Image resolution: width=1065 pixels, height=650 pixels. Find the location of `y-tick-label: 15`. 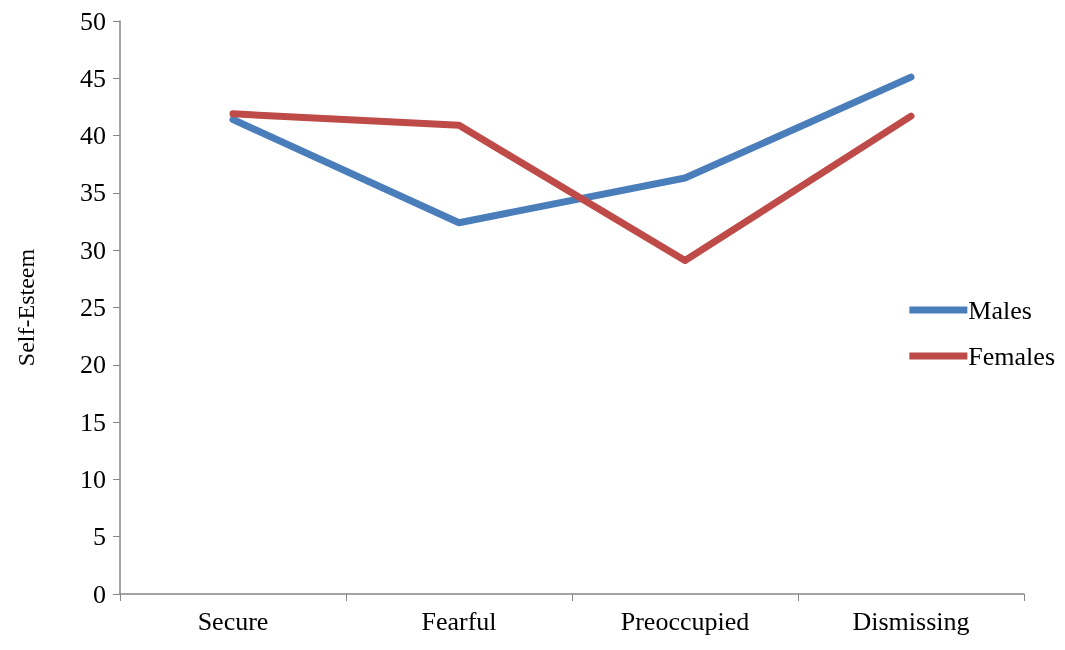

y-tick-label: 15 is located at coordinates (93, 422).